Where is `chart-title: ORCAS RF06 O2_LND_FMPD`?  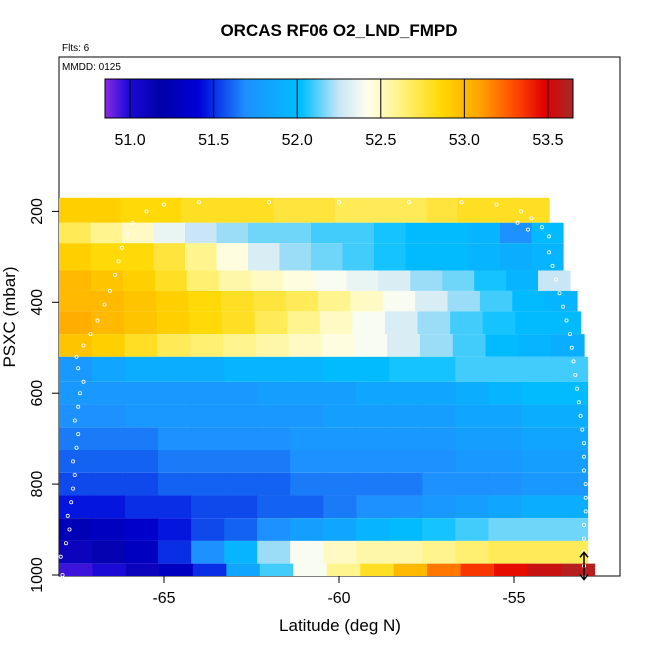
chart-title: ORCAS RF06 O2_LND_FMPD is located at coordinates (338, 30).